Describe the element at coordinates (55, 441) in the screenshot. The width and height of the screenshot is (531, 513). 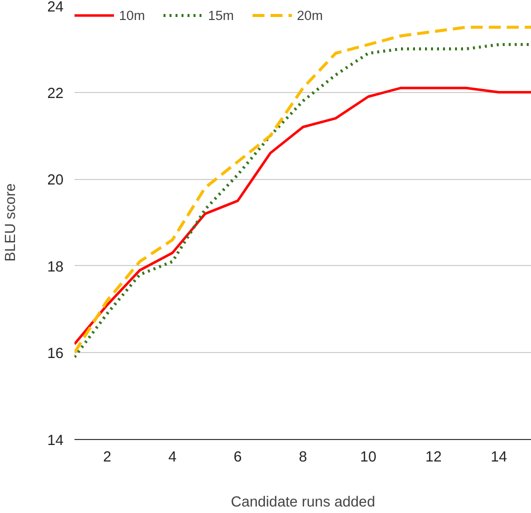
I see `y-tick-label: 14` at that location.